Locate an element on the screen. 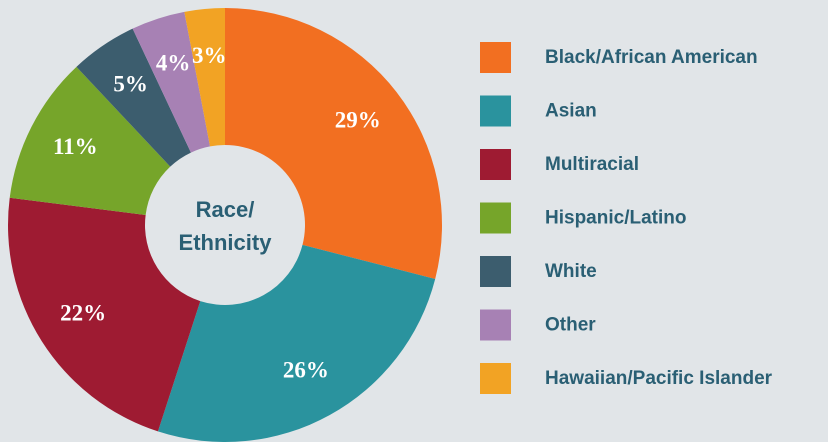 Image resolution: width=828 pixels, height=442 pixels. data-label: 5% is located at coordinates (130, 83).